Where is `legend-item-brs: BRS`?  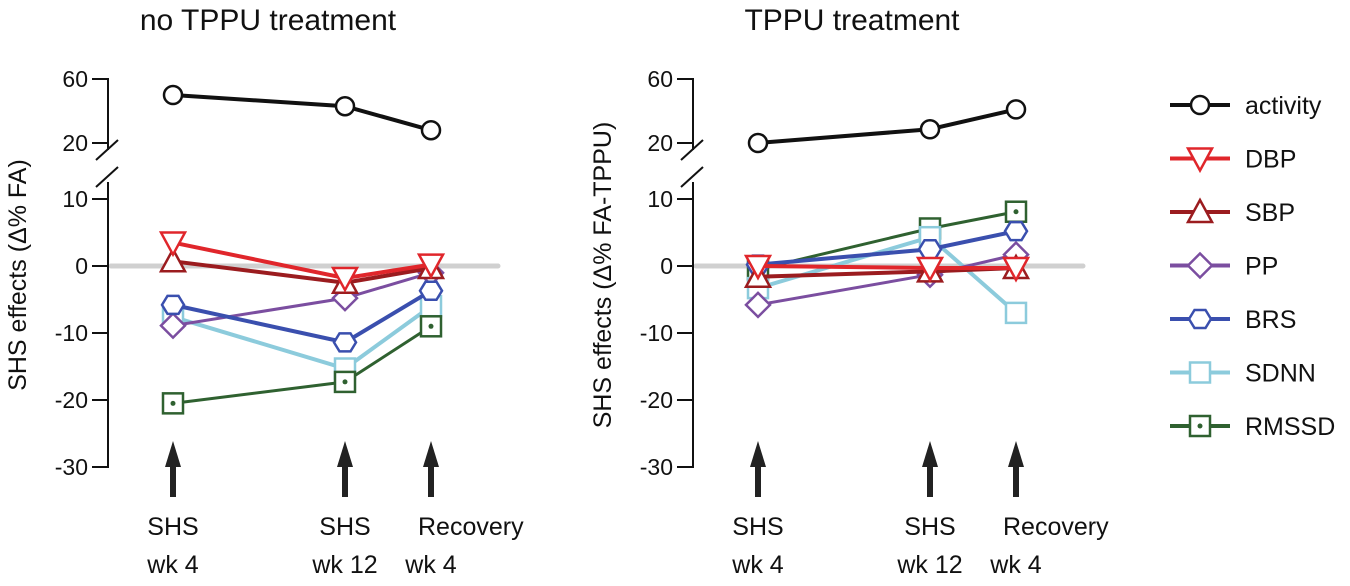 legend-item-brs: BRS is located at coordinates (1233, 320).